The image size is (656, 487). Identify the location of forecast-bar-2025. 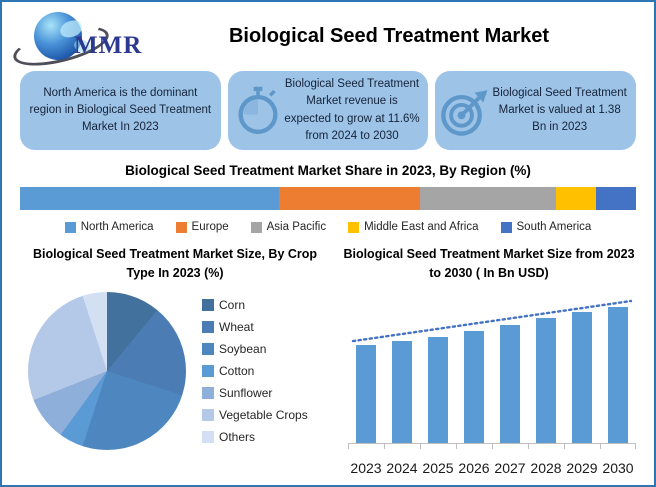
(438, 389).